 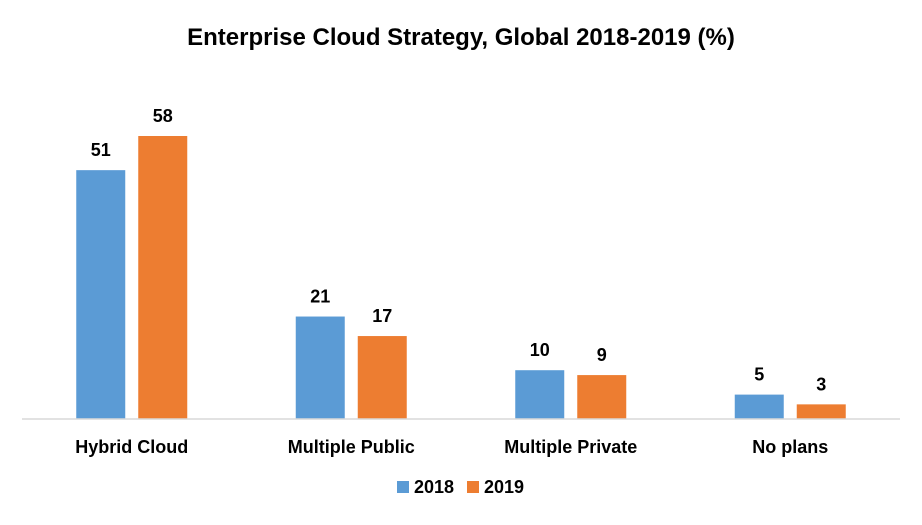 What do you see at coordinates (790, 447) in the screenshot?
I see `category-label-no-plans: No plans` at bounding box center [790, 447].